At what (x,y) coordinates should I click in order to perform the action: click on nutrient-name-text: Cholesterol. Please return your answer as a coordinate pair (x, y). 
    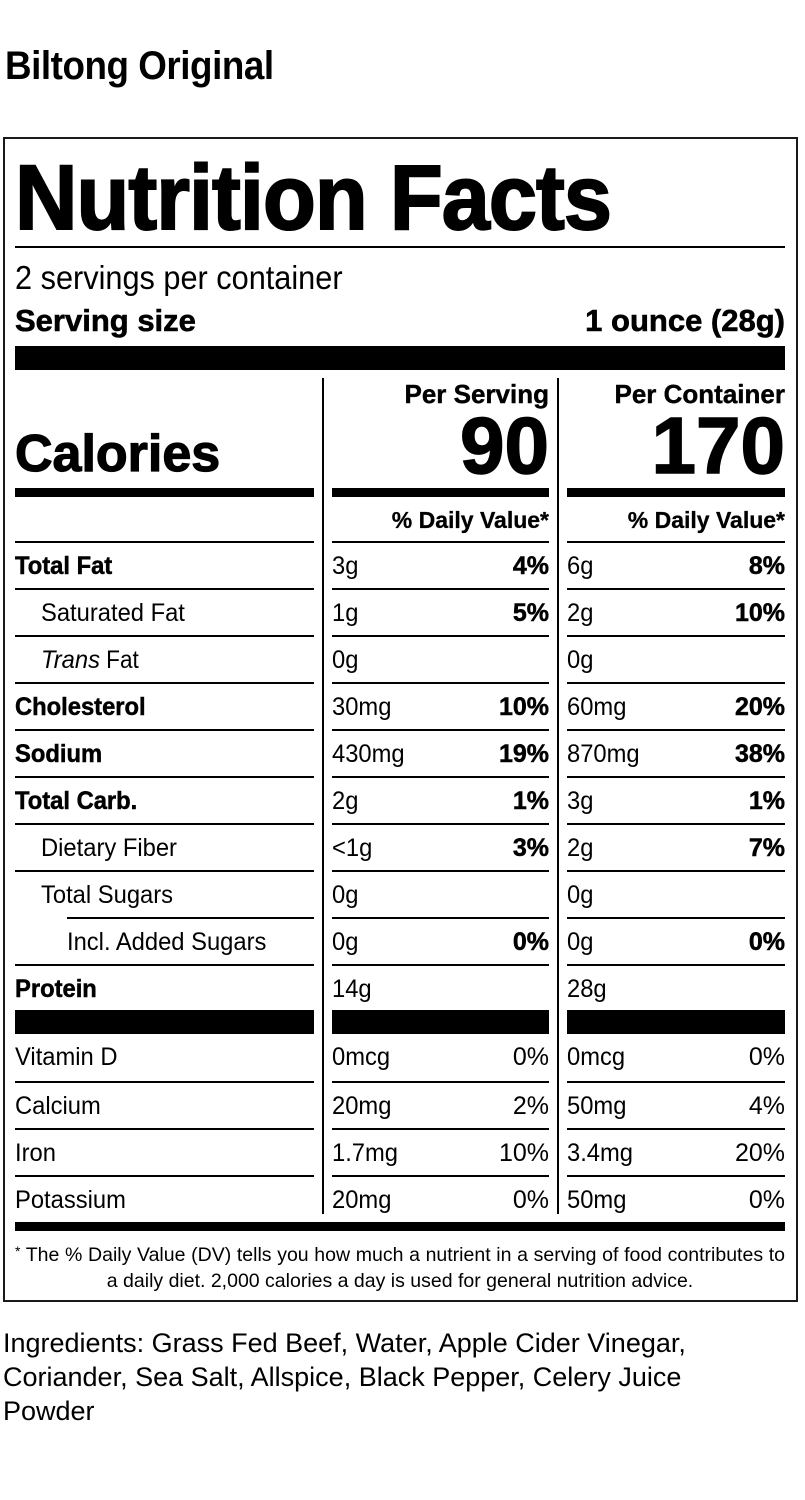
    Looking at the image, I should click on (80, 707).